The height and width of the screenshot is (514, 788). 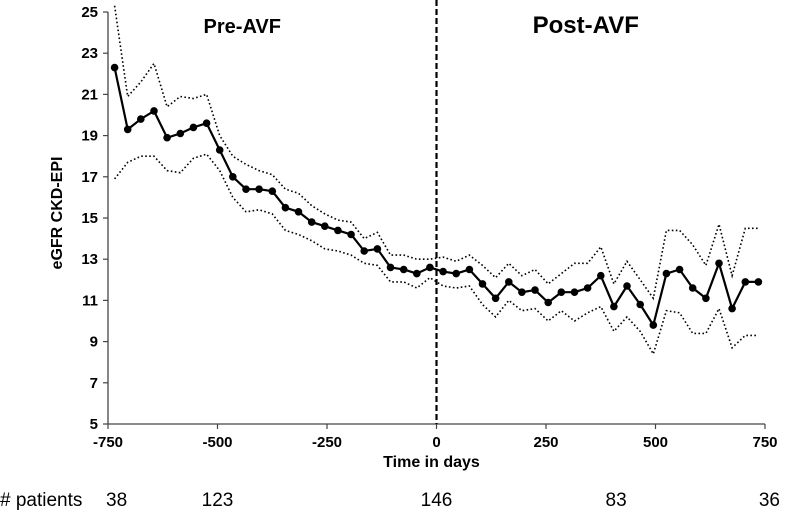 What do you see at coordinates (94, 383) in the screenshot?
I see `y-tick-label: 7` at bounding box center [94, 383].